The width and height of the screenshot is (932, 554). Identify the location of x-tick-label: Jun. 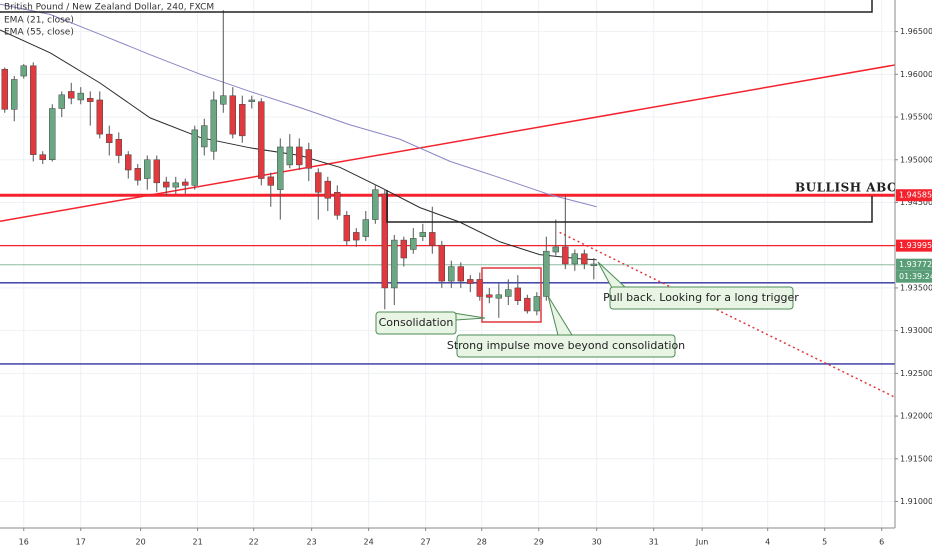
(702, 542).